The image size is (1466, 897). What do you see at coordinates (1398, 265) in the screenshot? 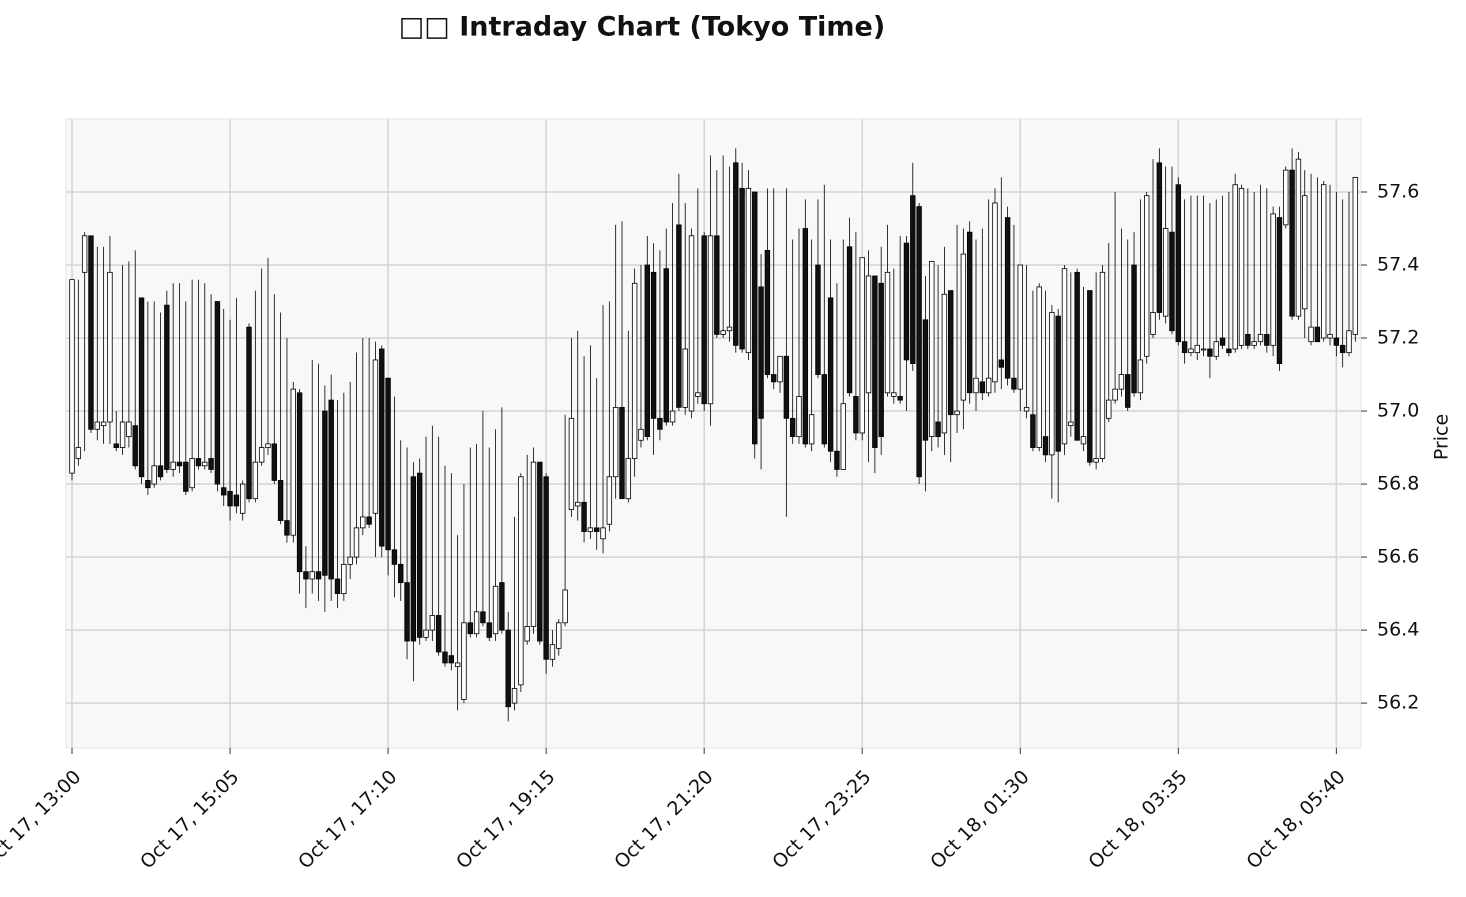
I see `y-tick-label: 57.4` at bounding box center [1398, 265].